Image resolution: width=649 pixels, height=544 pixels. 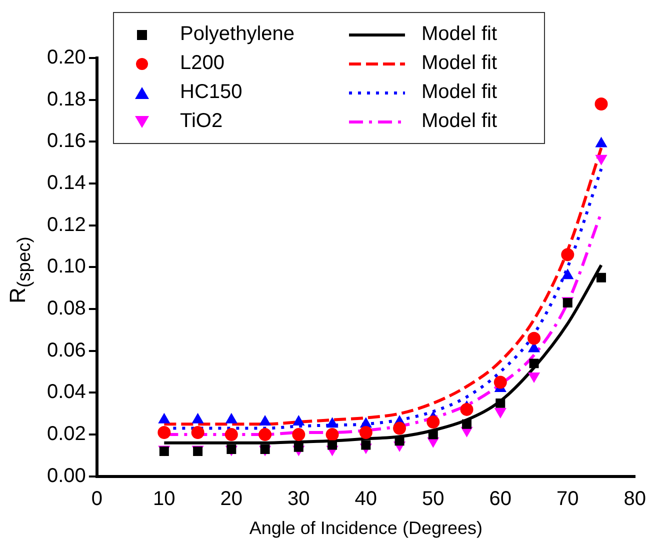 What do you see at coordinates (366, 499) in the screenshot?
I see `x-tick-label: 40` at bounding box center [366, 499].